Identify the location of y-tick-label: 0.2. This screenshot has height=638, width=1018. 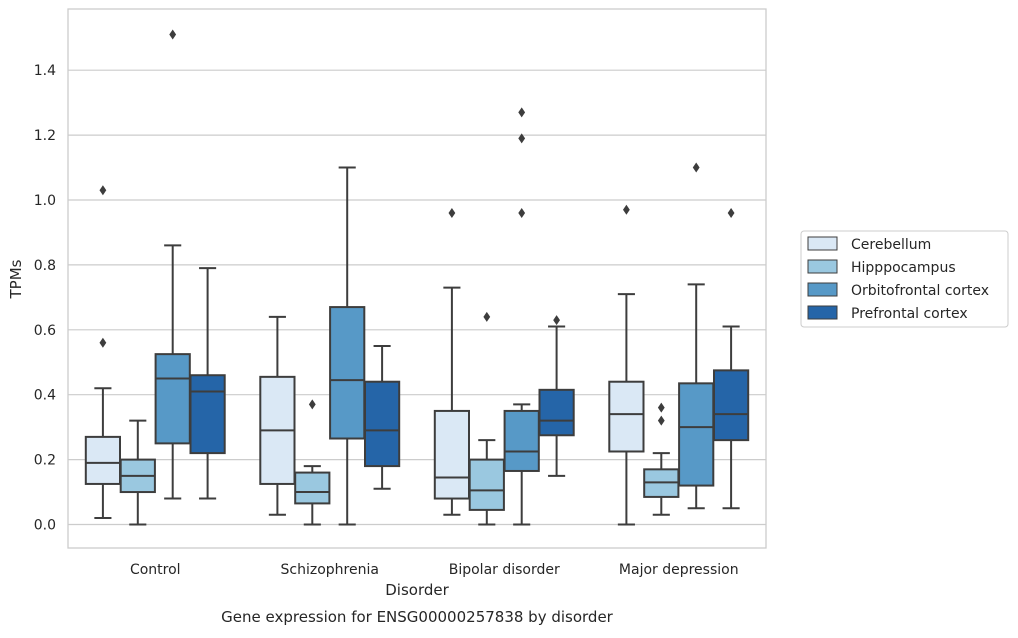
(45, 461).